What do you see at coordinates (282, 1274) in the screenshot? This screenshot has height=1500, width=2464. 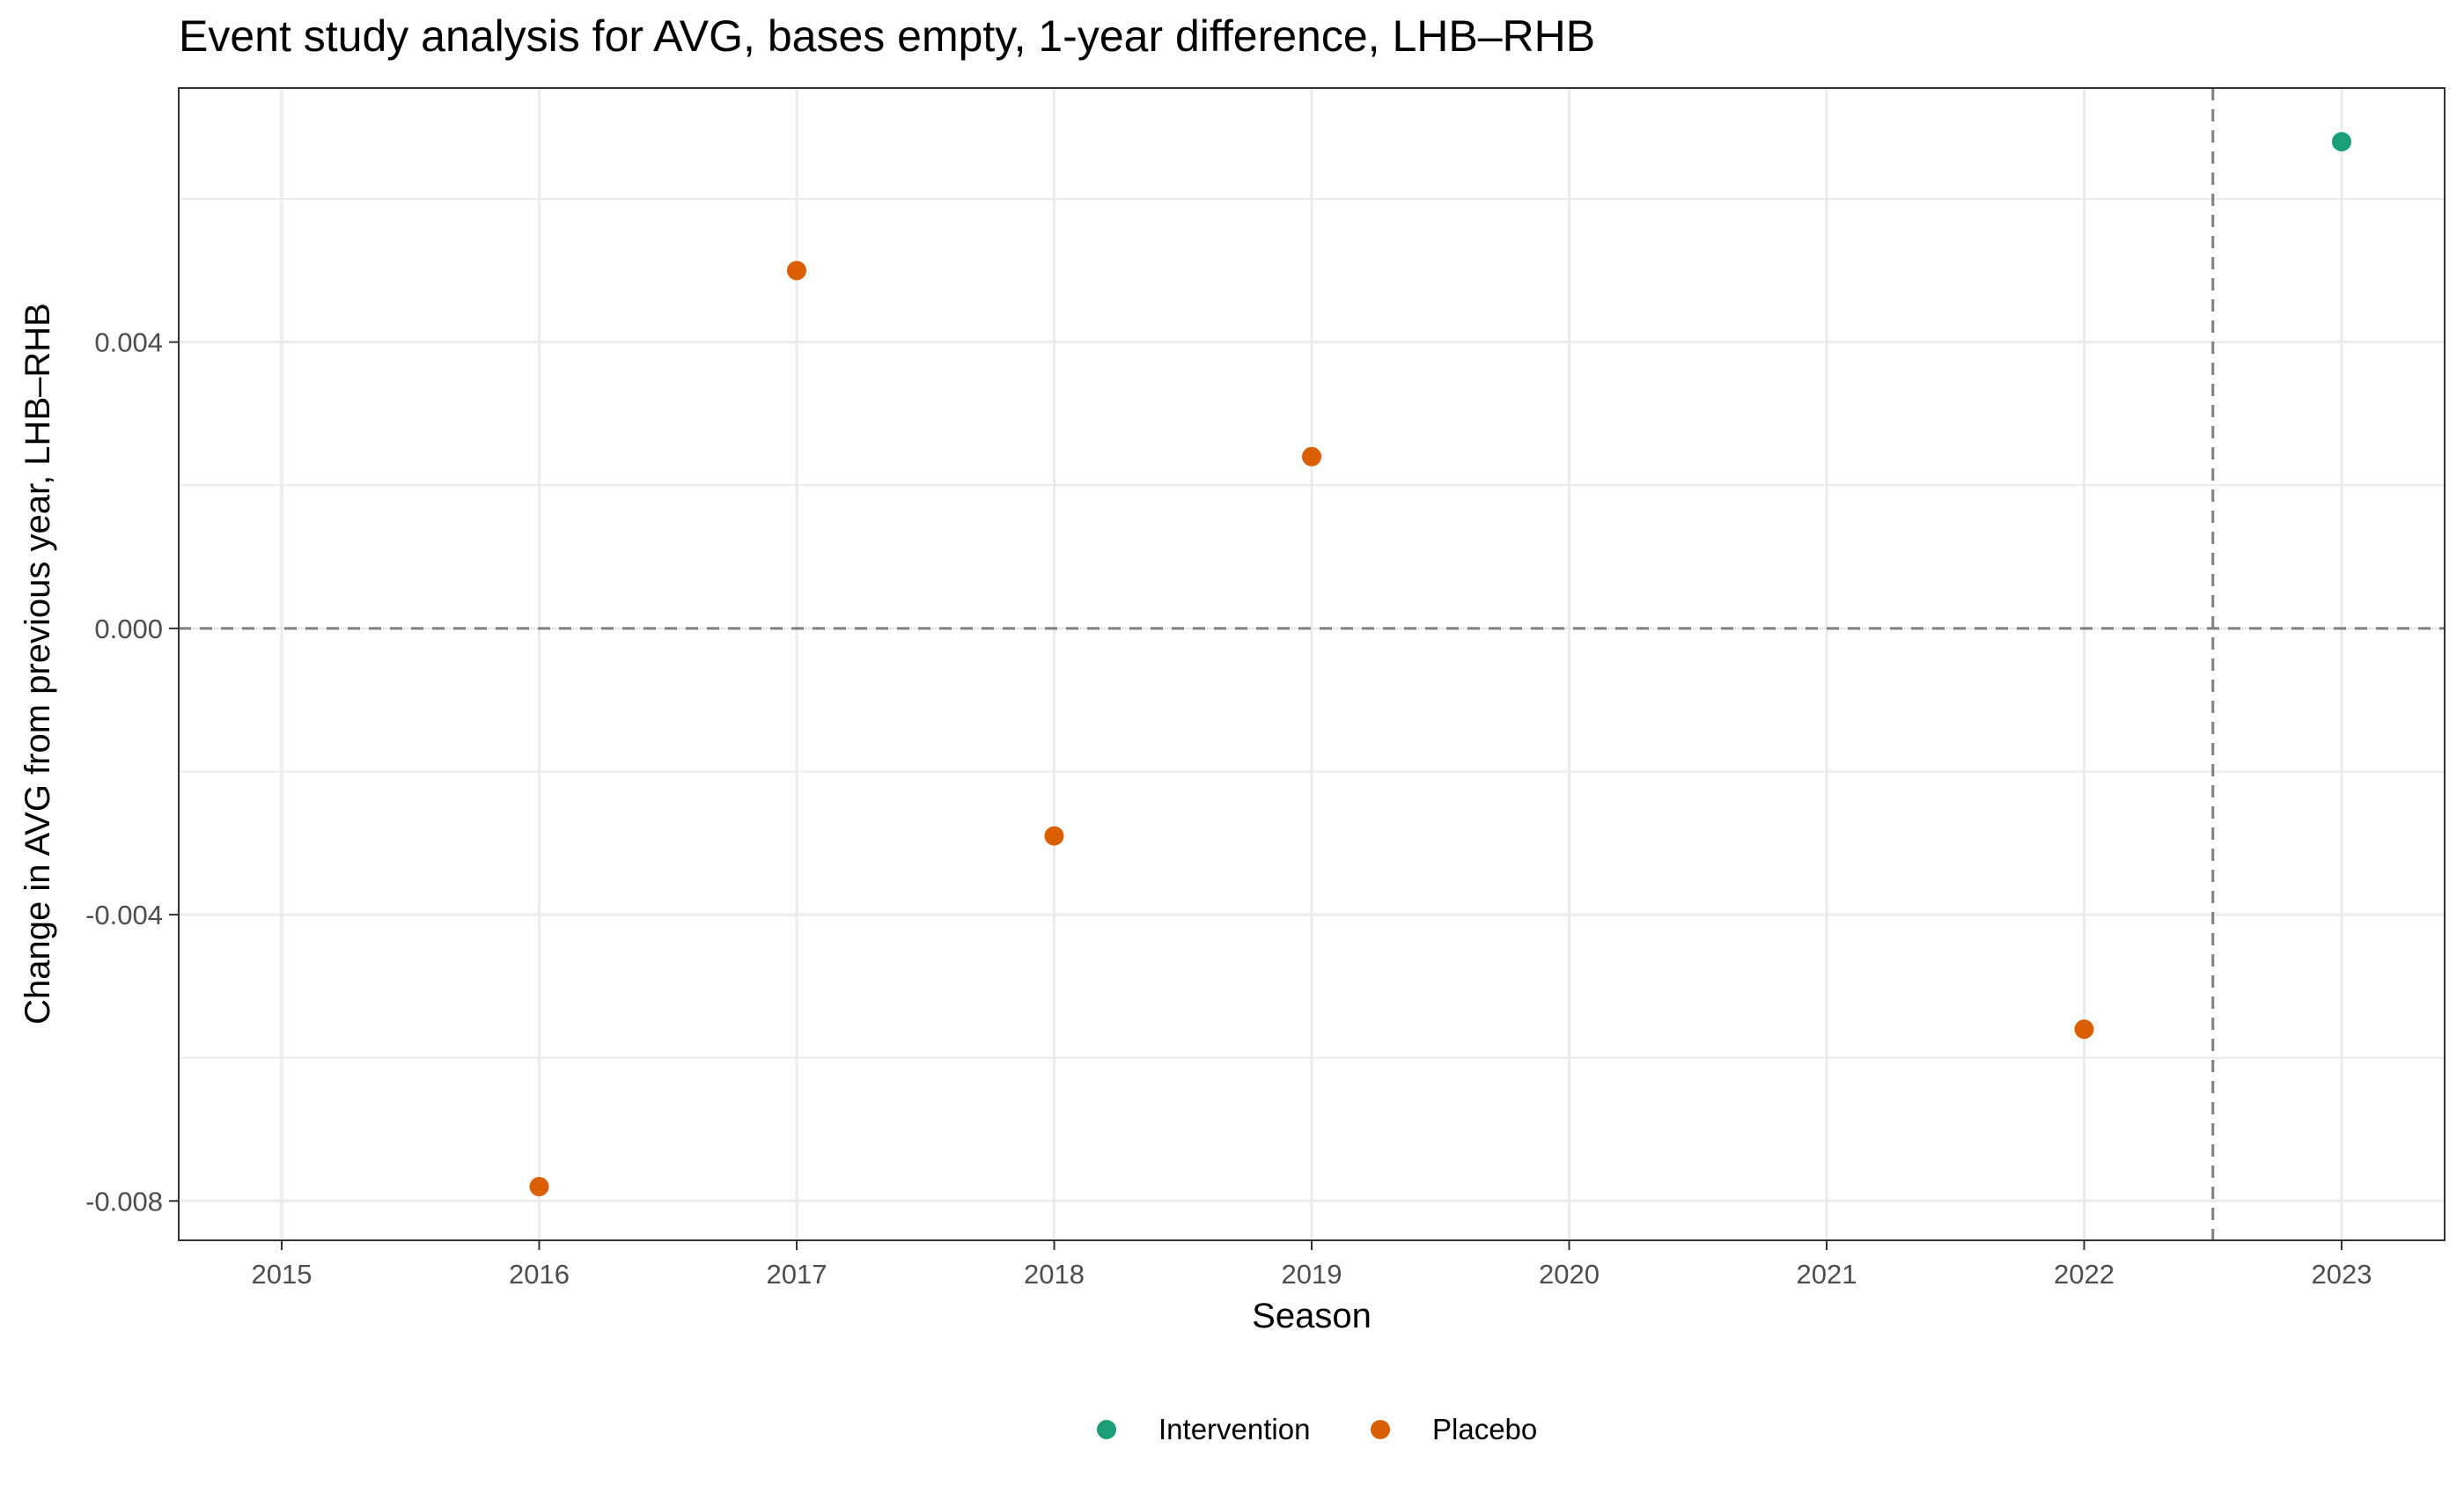 I see `x-tick-label: 2015` at bounding box center [282, 1274].